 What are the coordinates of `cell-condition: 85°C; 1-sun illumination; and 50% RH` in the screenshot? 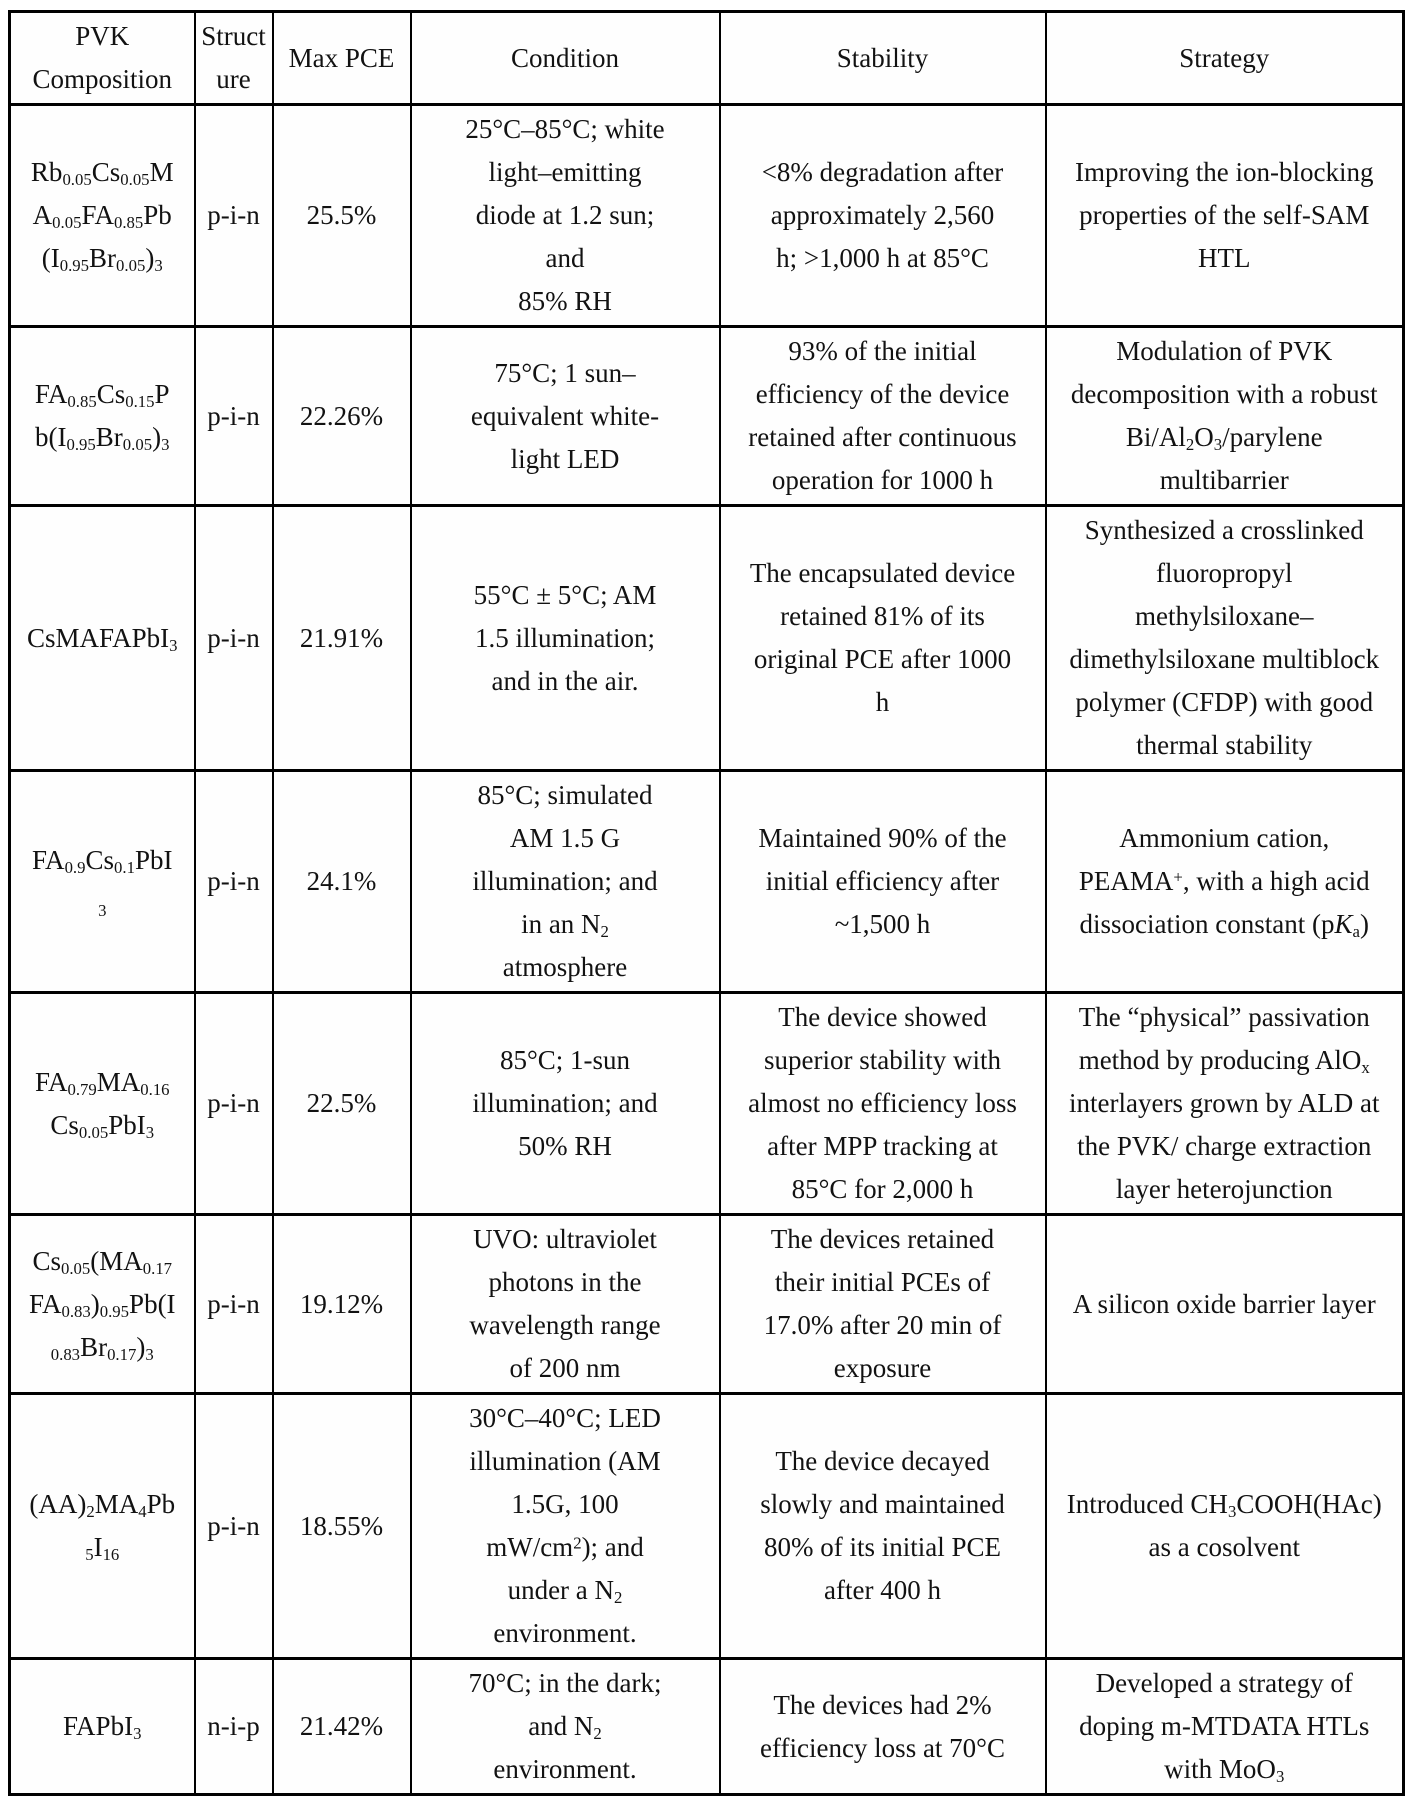 It's located at (565, 1103).